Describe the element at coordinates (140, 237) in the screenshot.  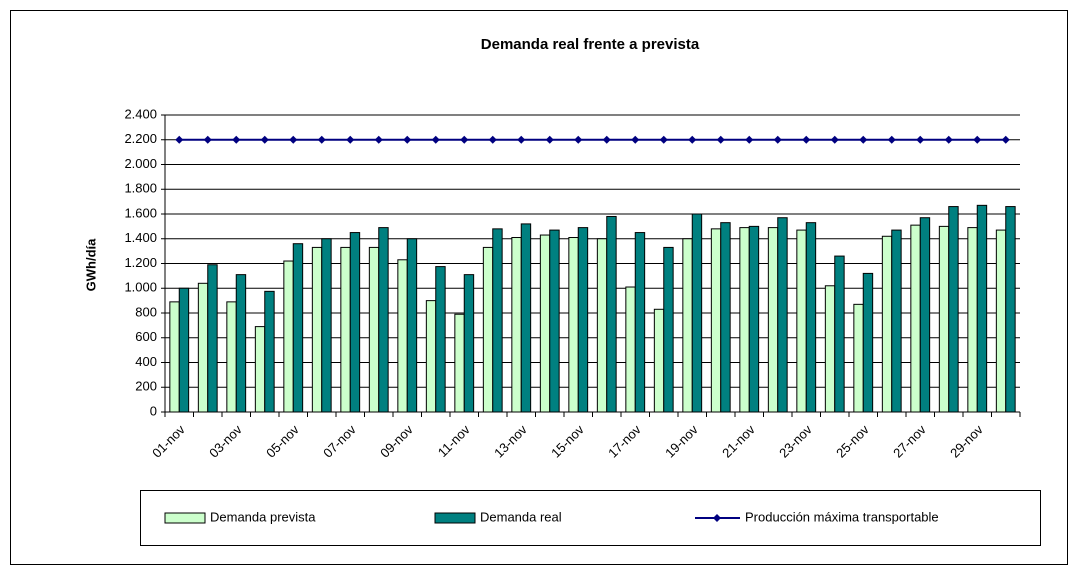
I see `y-tick-label: 1.400` at that location.